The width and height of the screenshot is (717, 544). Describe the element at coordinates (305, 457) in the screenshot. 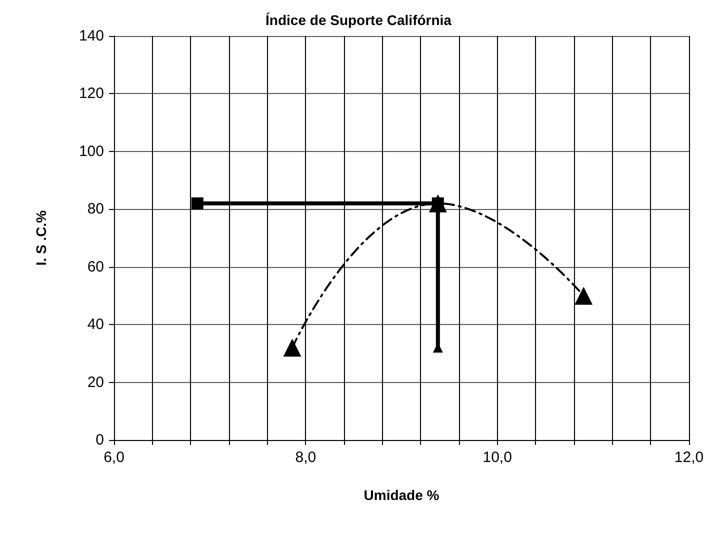

I see `x-tick-label: 8,0` at that location.